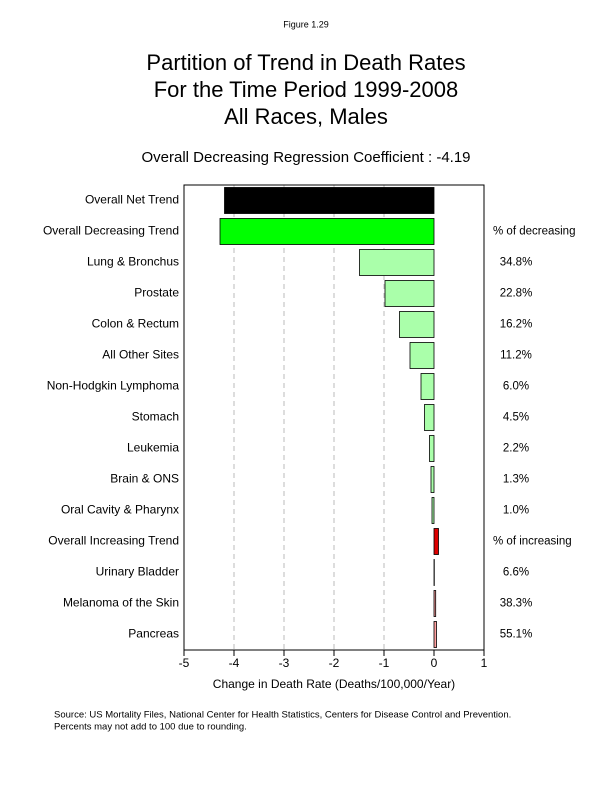 The image size is (612, 792). I want to click on chart-title: Partition of Trend in Death Rates, so click(305, 62).